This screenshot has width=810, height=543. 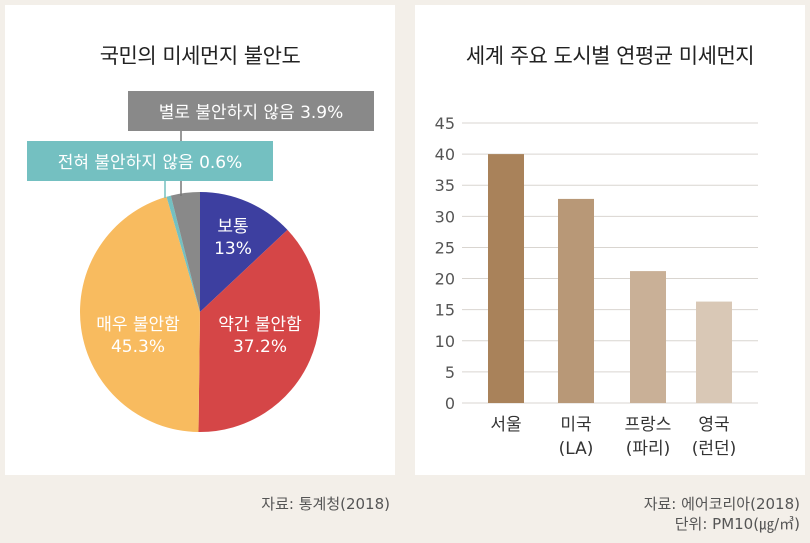 What do you see at coordinates (445, 185) in the screenshot?
I see `y-tick-label: 35` at bounding box center [445, 185].